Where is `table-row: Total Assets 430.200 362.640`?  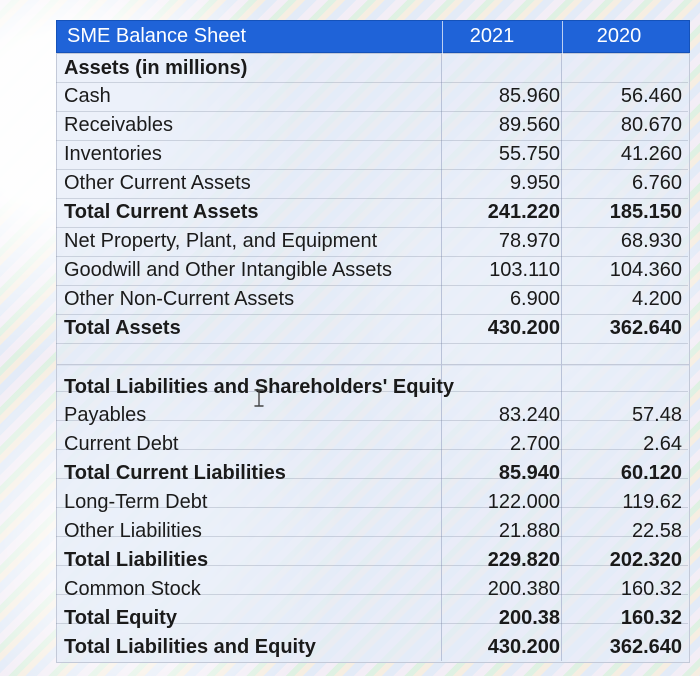 table-row: Total Assets 430.200 362.640 is located at coordinates (373, 328).